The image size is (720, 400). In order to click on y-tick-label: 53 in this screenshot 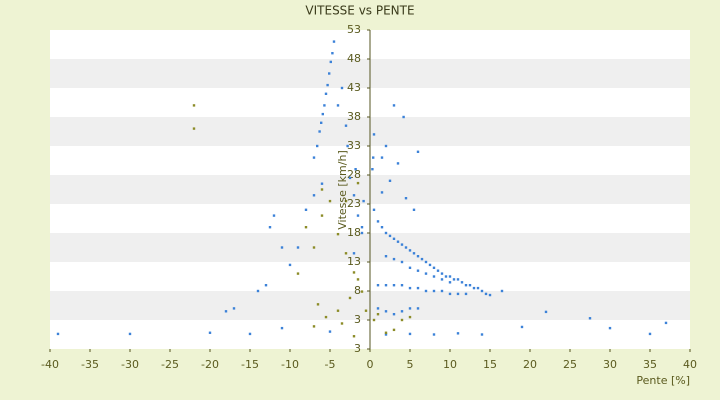, I will do `click(354, 29)`.